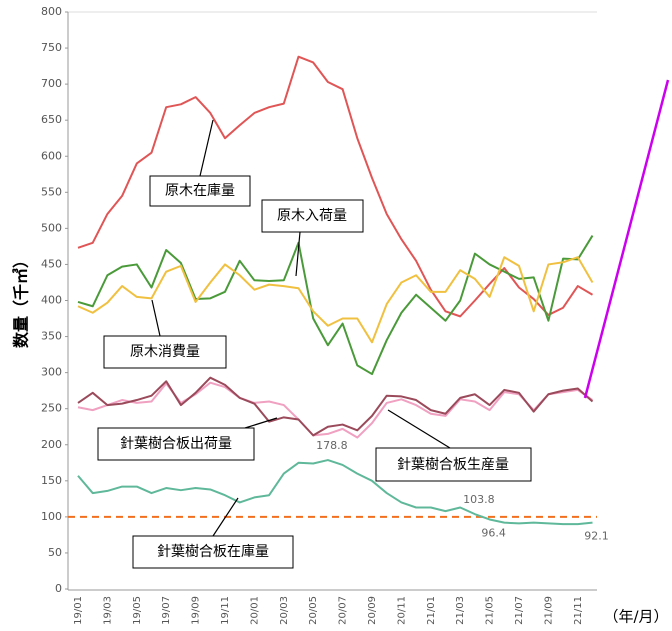  I want to click on x-tick-label: 21/07, so click(519, 610).